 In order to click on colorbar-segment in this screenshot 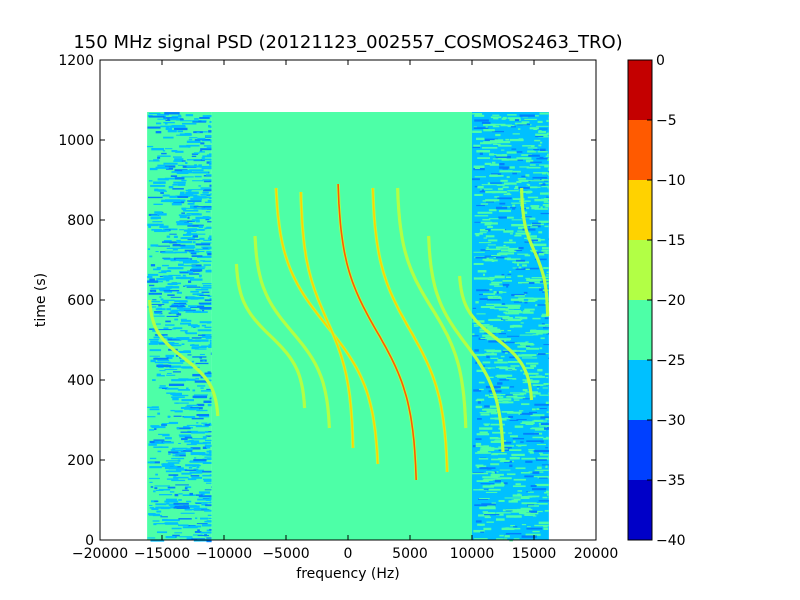, I will do `click(640, 390)`.